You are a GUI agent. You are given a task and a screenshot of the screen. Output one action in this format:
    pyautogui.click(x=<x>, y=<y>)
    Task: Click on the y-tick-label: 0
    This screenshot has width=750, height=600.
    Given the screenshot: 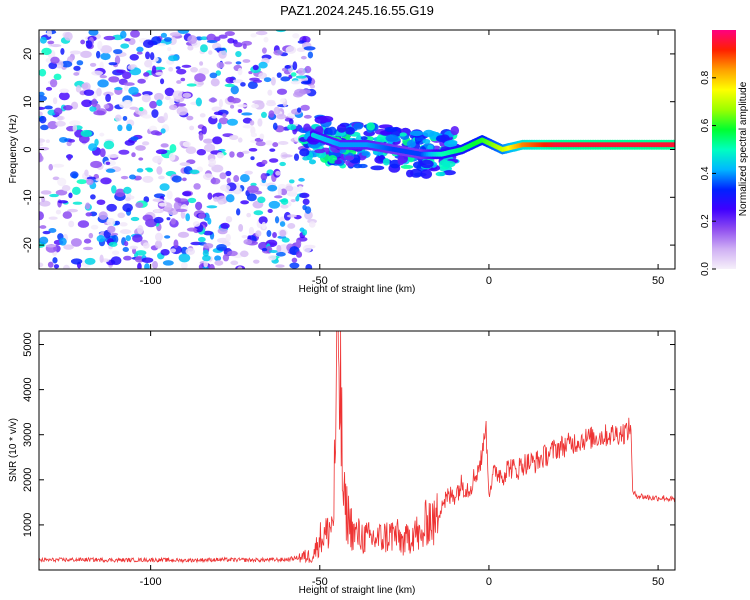 What is the action you would take?
    pyautogui.click(x=28, y=149)
    